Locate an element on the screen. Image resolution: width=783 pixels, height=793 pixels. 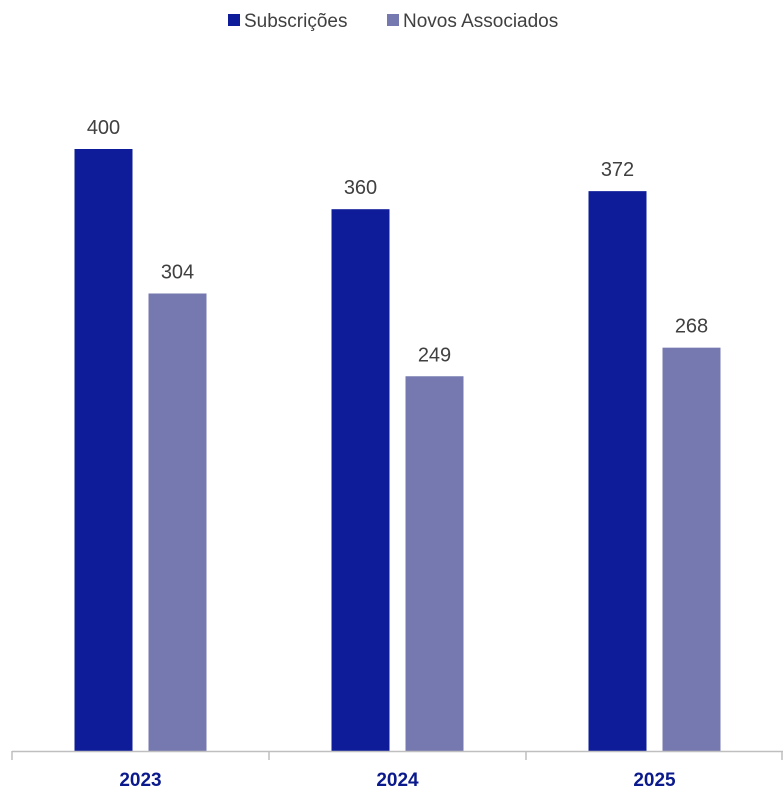
bar-novos-associados-2024 is located at coordinates (434, 563).